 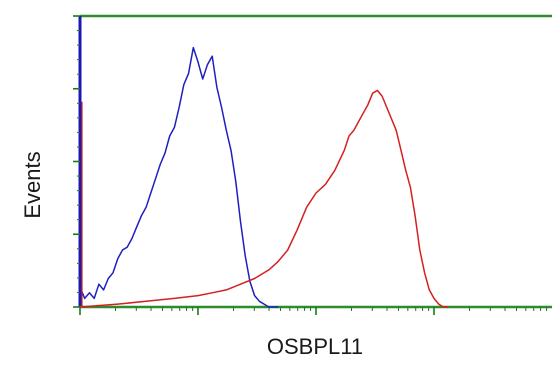 I want to click on y-axis-label: Events, so click(x=32, y=184).